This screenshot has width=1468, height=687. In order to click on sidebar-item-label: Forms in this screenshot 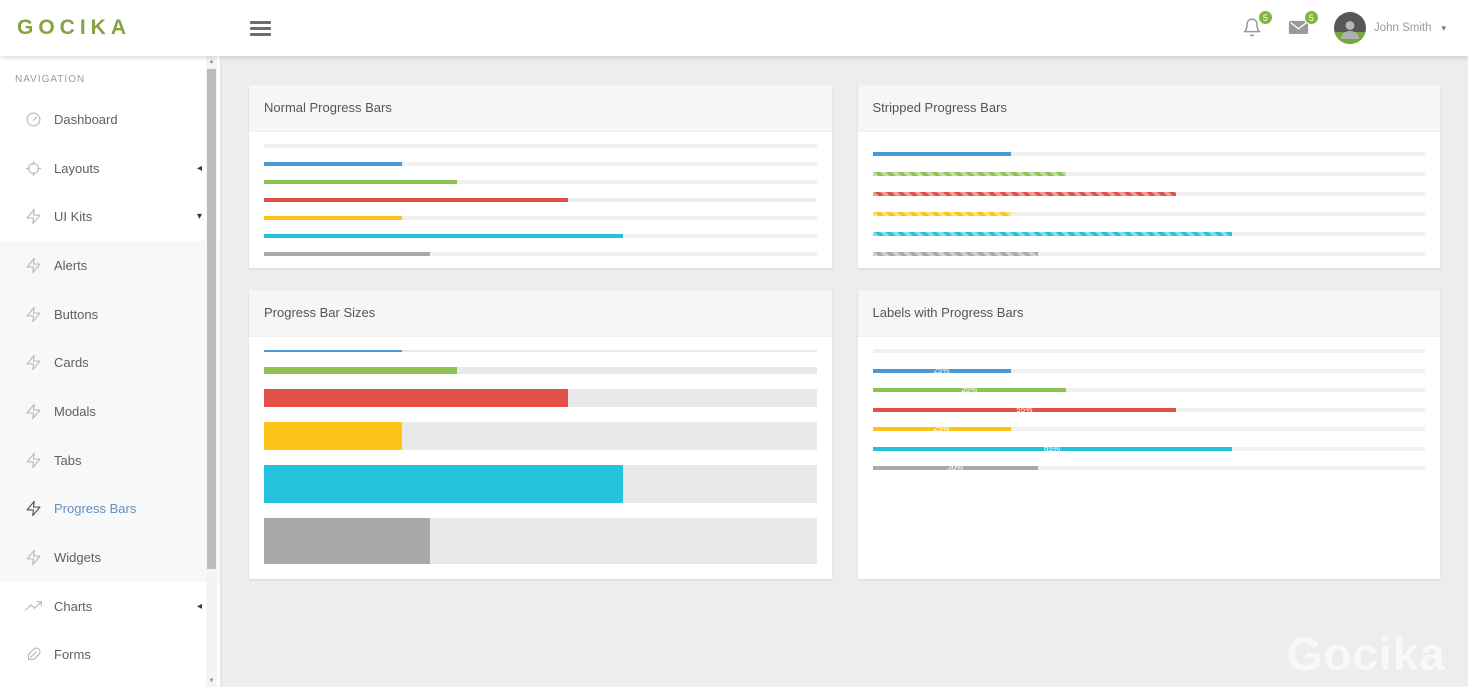, I will do `click(72, 655)`.